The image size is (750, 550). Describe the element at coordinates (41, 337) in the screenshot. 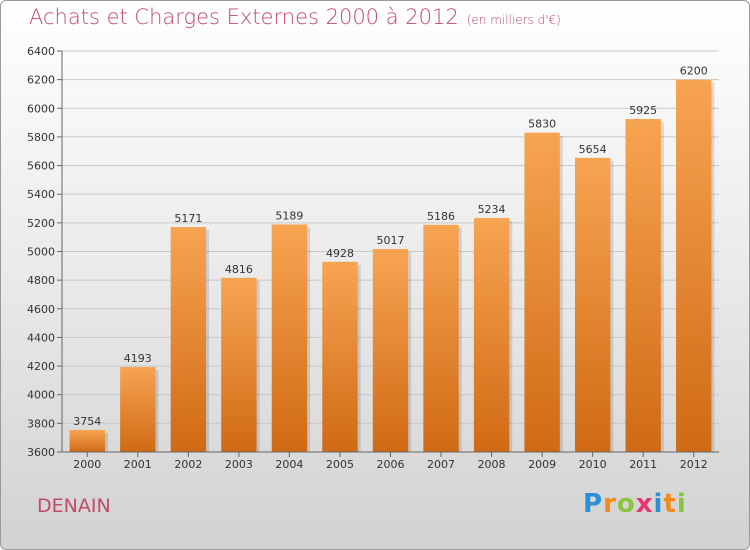

I see `y-tick-label: 4400` at that location.